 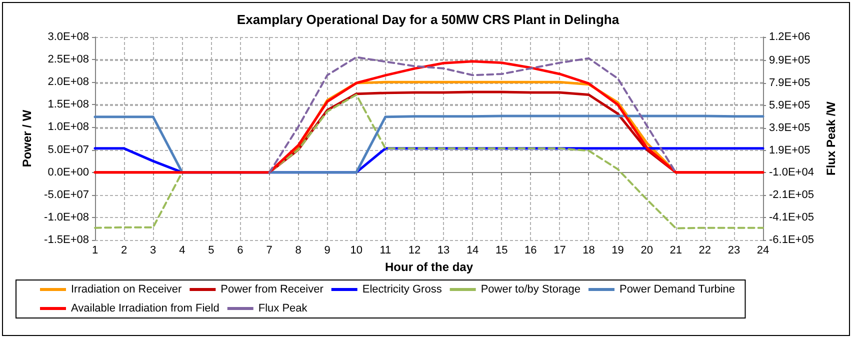 What do you see at coordinates (501, 250) in the screenshot?
I see `x-tick-label: 15` at bounding box center [501, 250].